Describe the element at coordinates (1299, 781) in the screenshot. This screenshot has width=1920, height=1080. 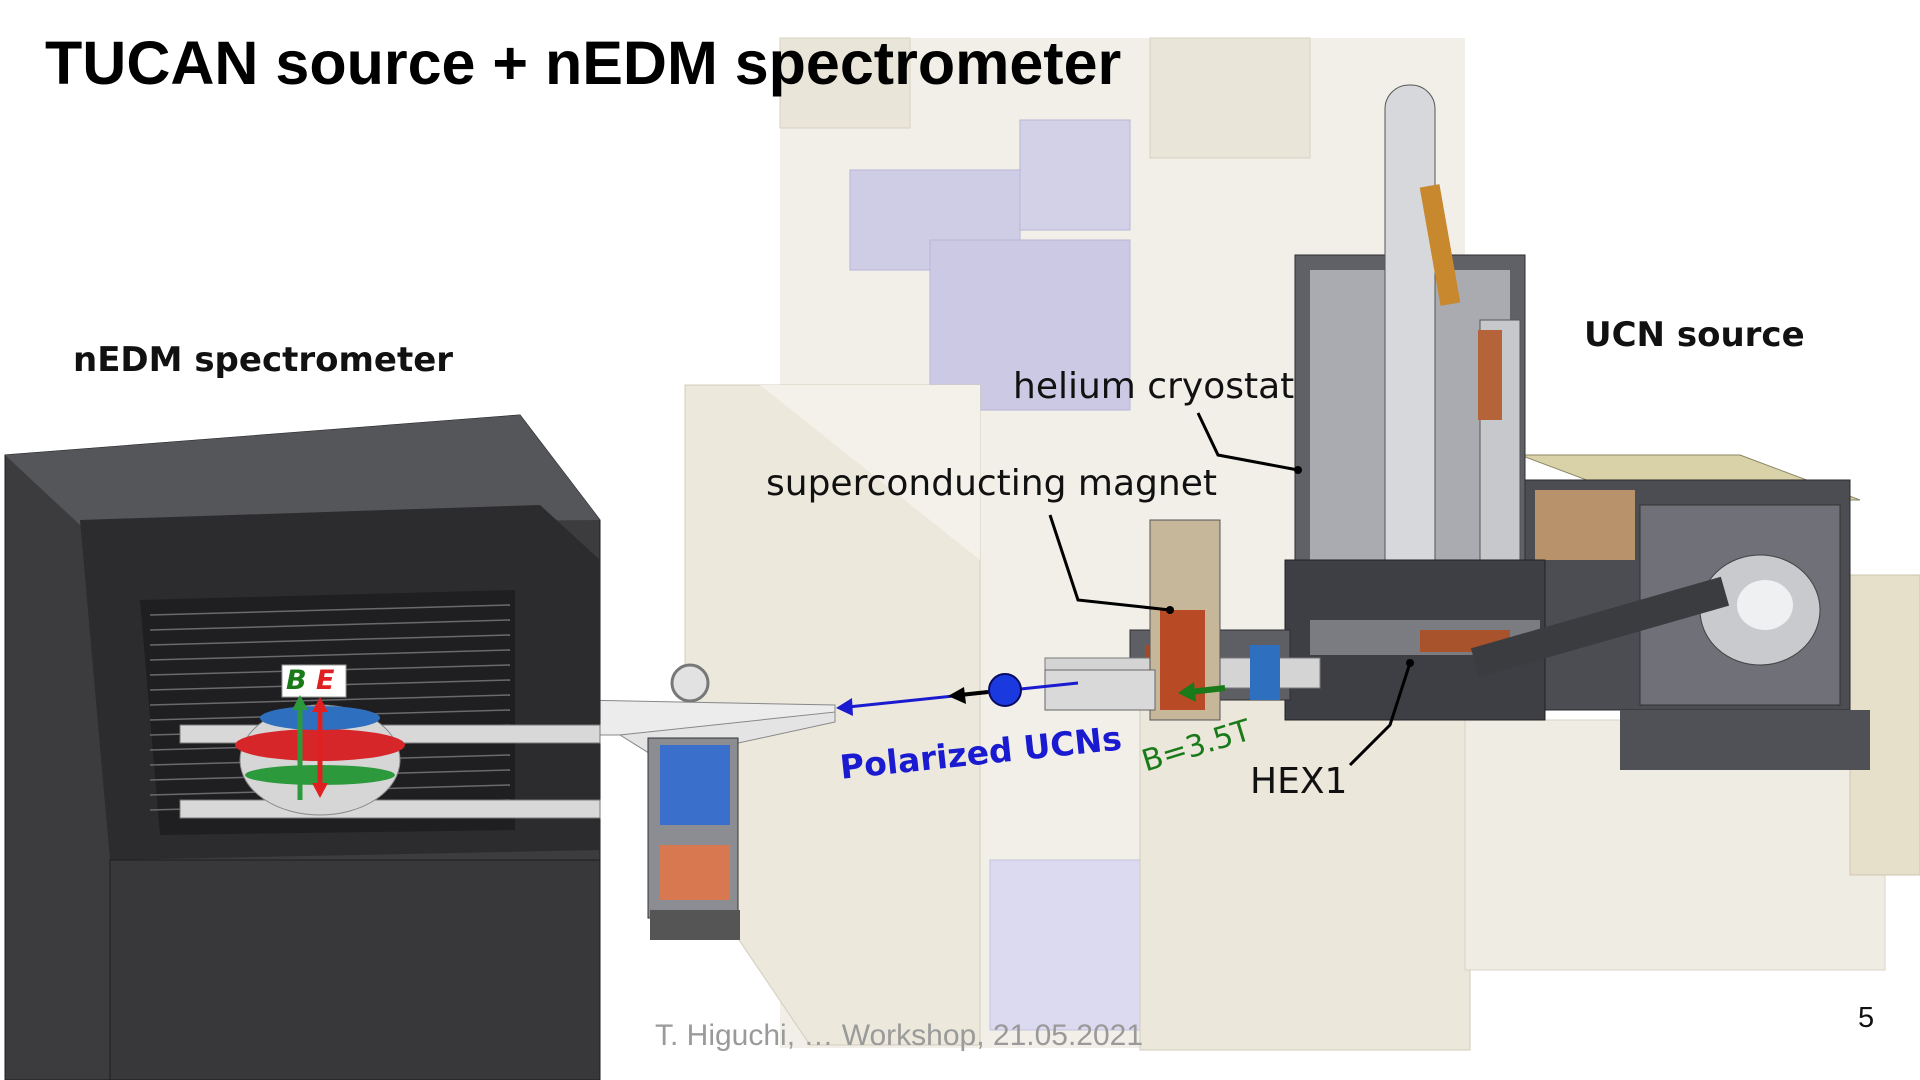
I see `hex1-label: HEX1` at that location.